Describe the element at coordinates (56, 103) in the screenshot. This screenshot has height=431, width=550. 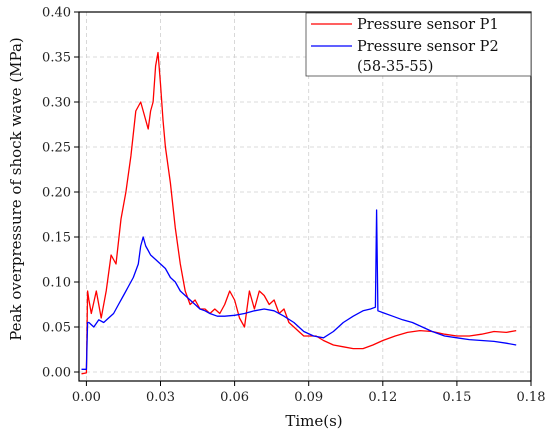
I see `y-tick-label: 0.30` at that location.